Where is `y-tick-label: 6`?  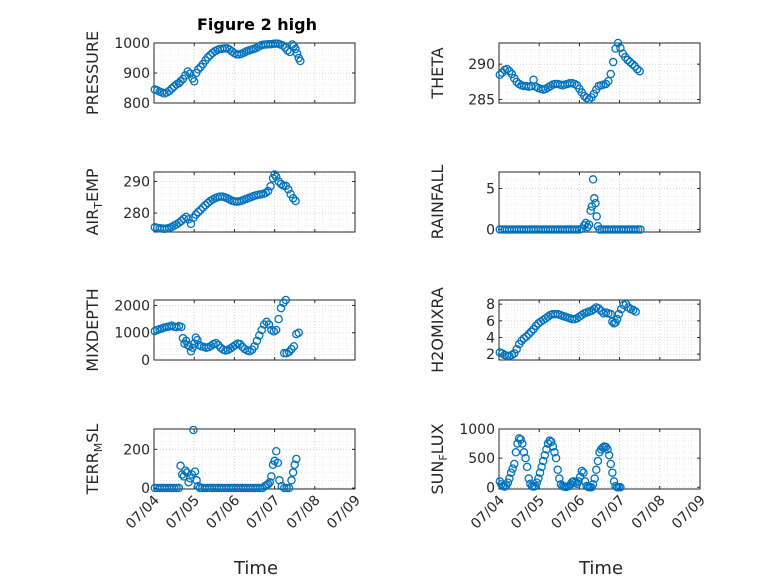 y-tick-label: 6 is located at coordinates (490, 322).